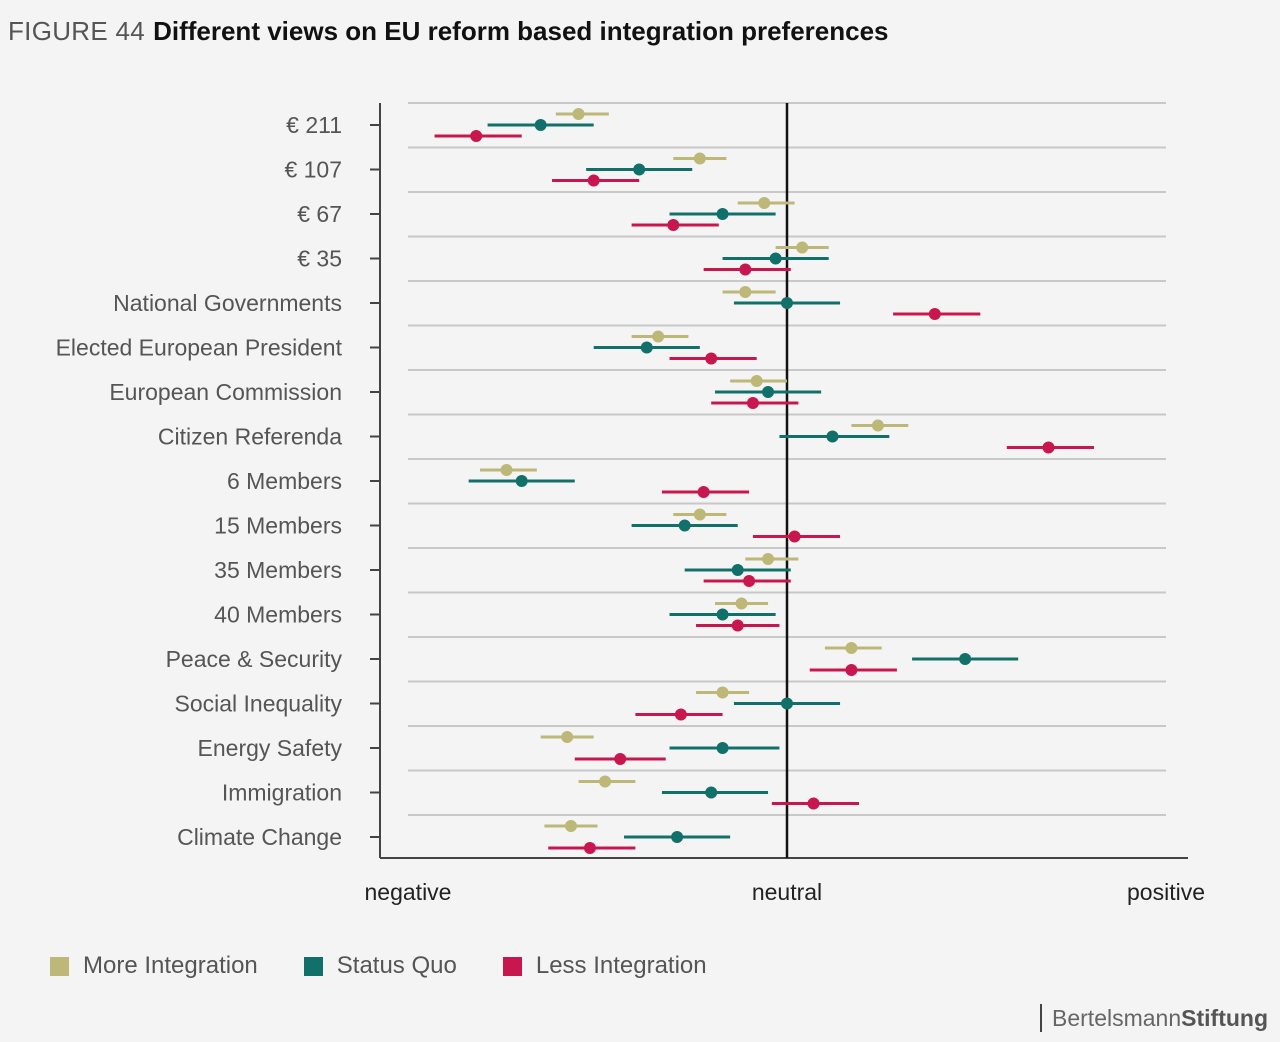 Image resolution: width=1280 pixels, height=1042 pixels. Describe the element at coordinates (768, 559) in the screenshot. I see `point-more-integration-35-members` at that location.